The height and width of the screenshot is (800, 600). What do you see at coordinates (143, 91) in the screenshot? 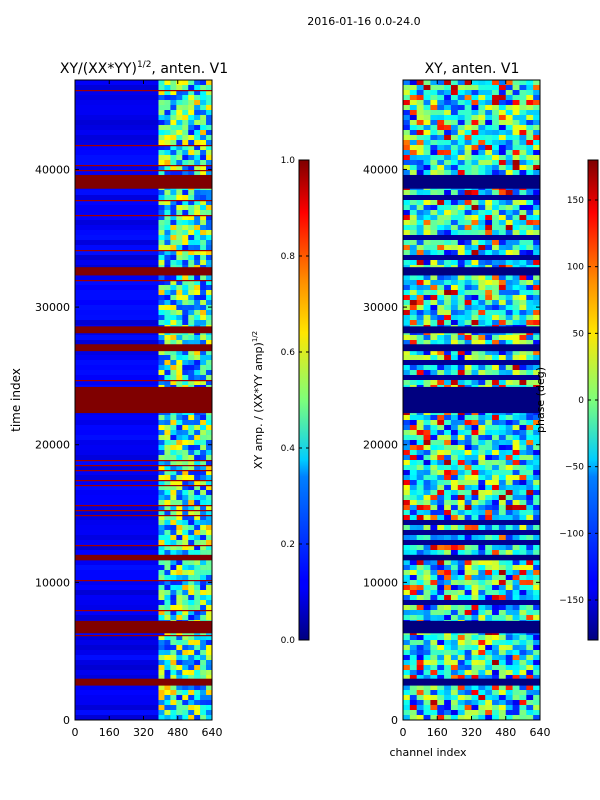
I see `amplitude-flag-line` at bounding box center [143, 91].